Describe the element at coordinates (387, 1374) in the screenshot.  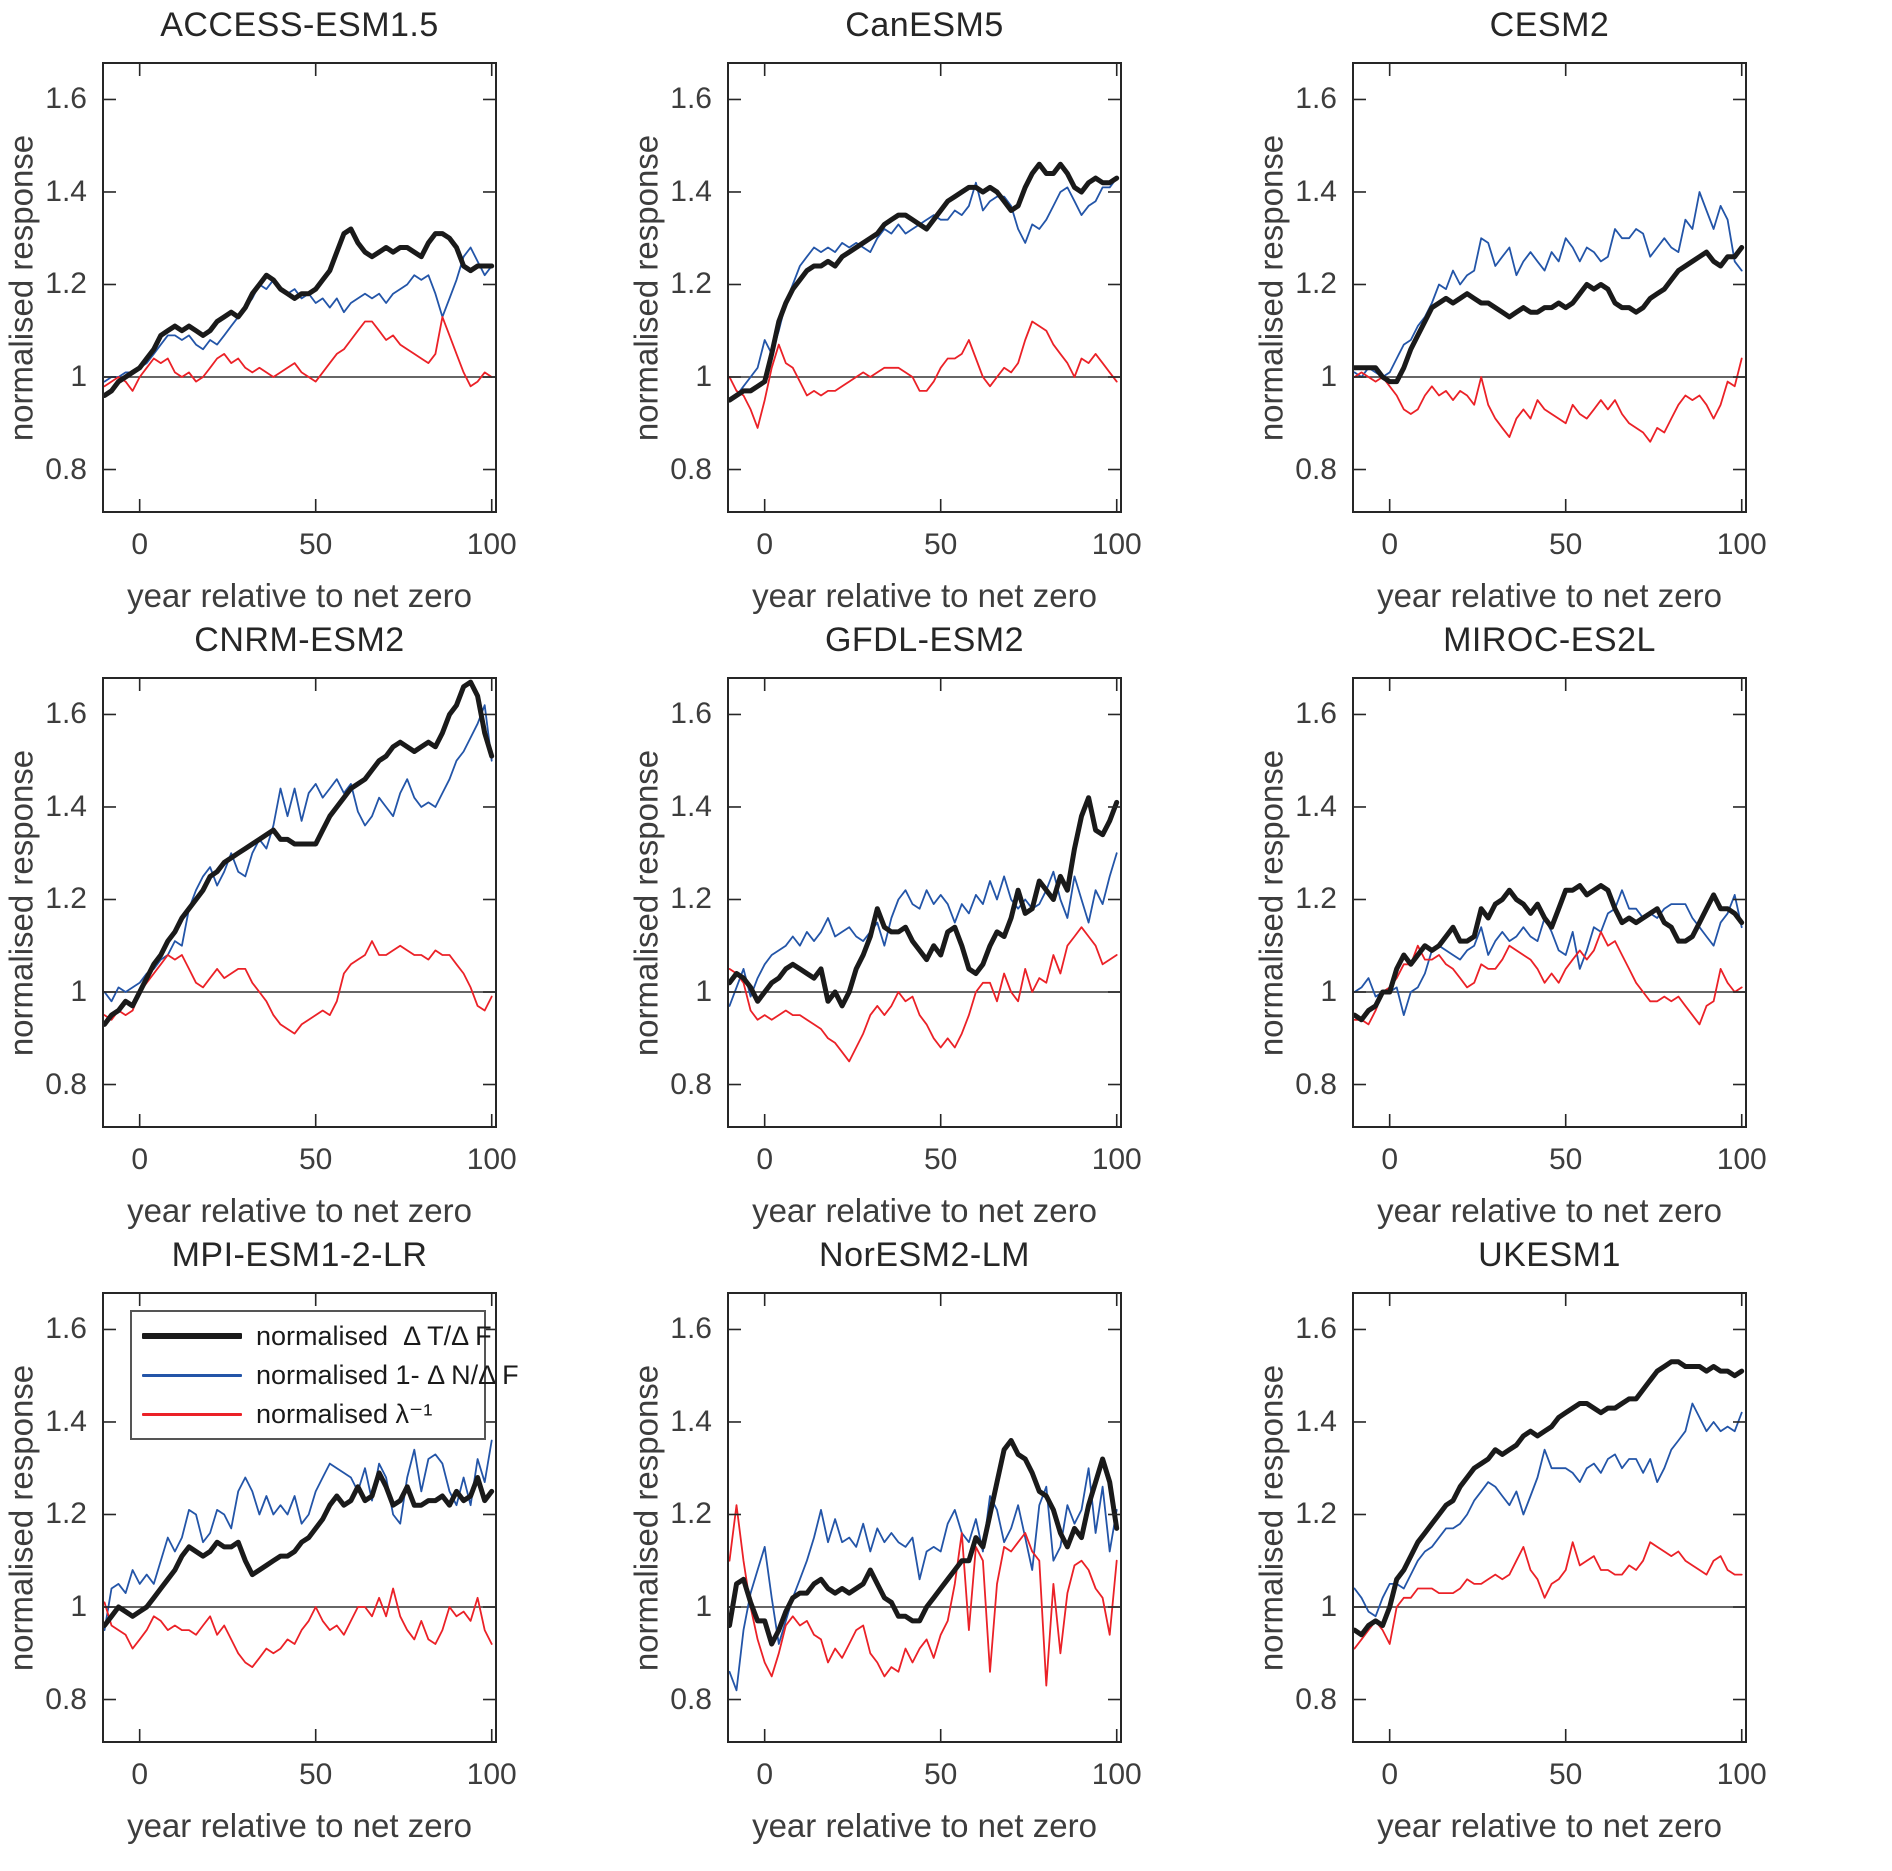
I see `legend-label: normalised 1- Δ N/Δ F` at that location.